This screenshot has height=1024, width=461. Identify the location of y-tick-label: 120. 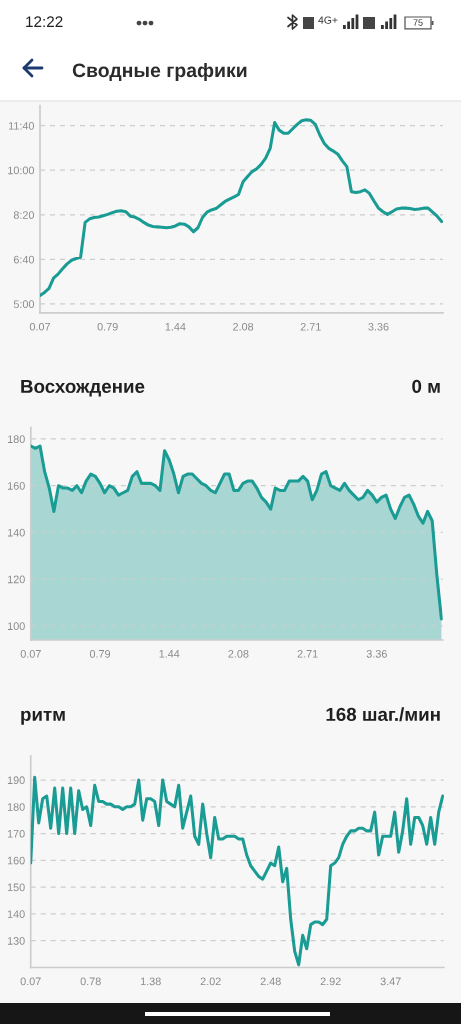
(16, 579).